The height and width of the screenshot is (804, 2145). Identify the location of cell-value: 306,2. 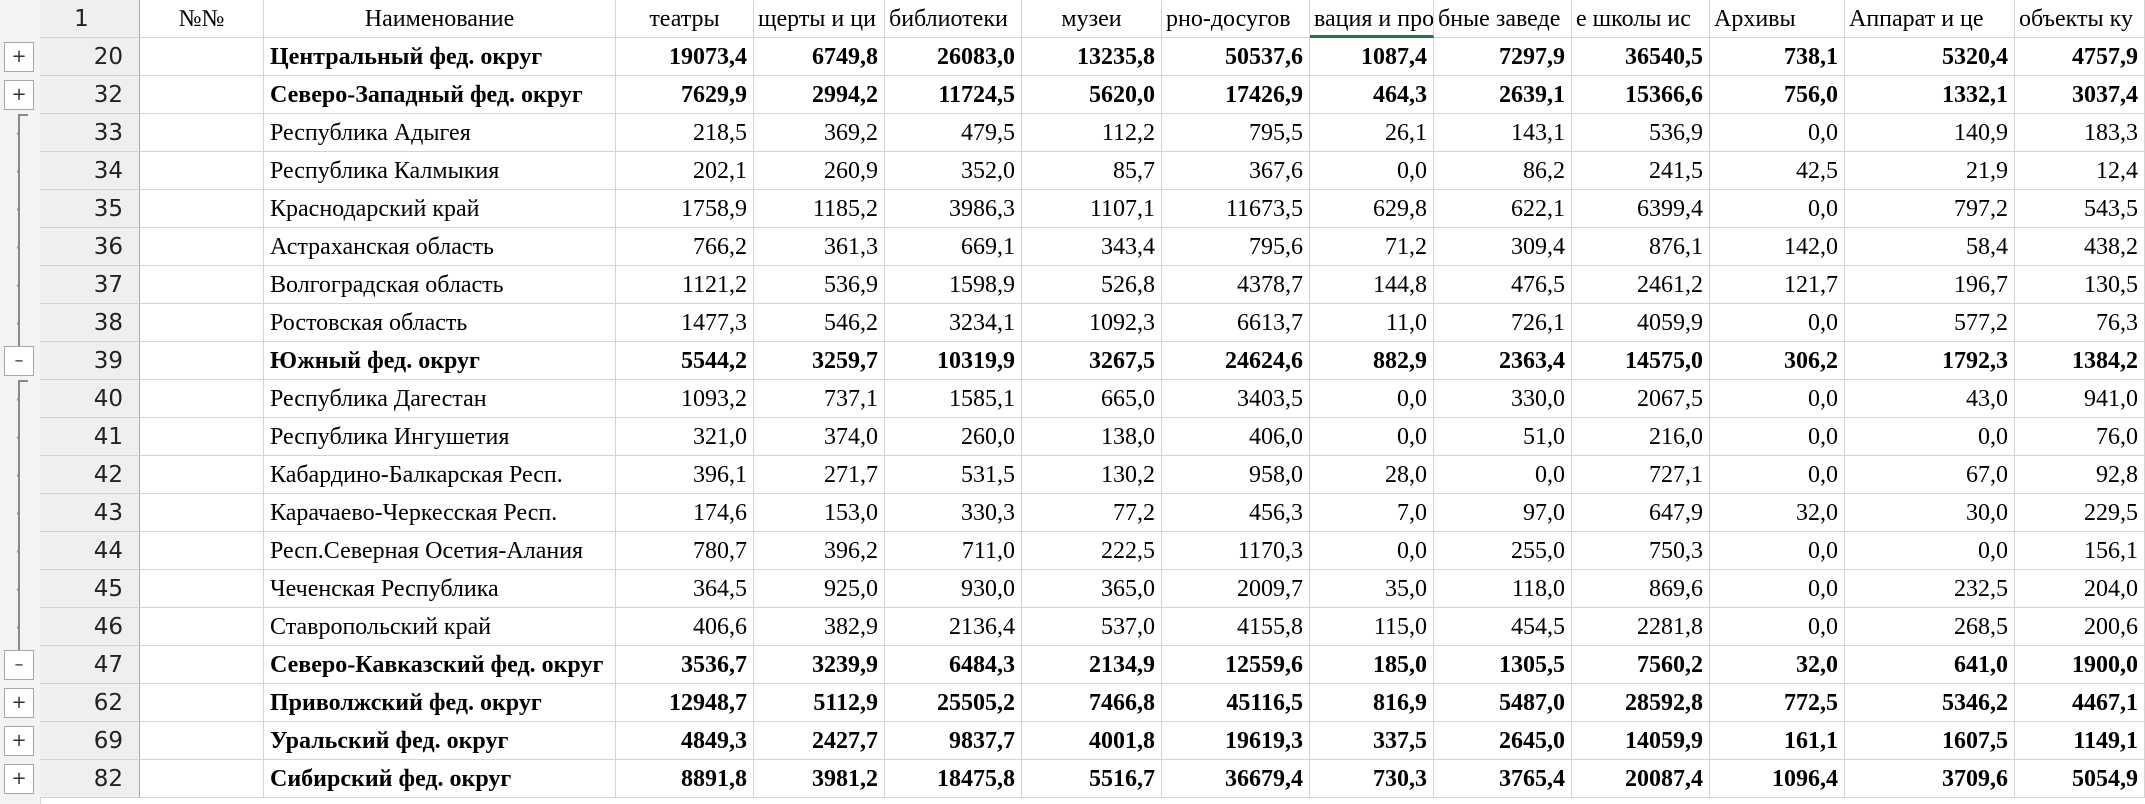
(1777, 361).